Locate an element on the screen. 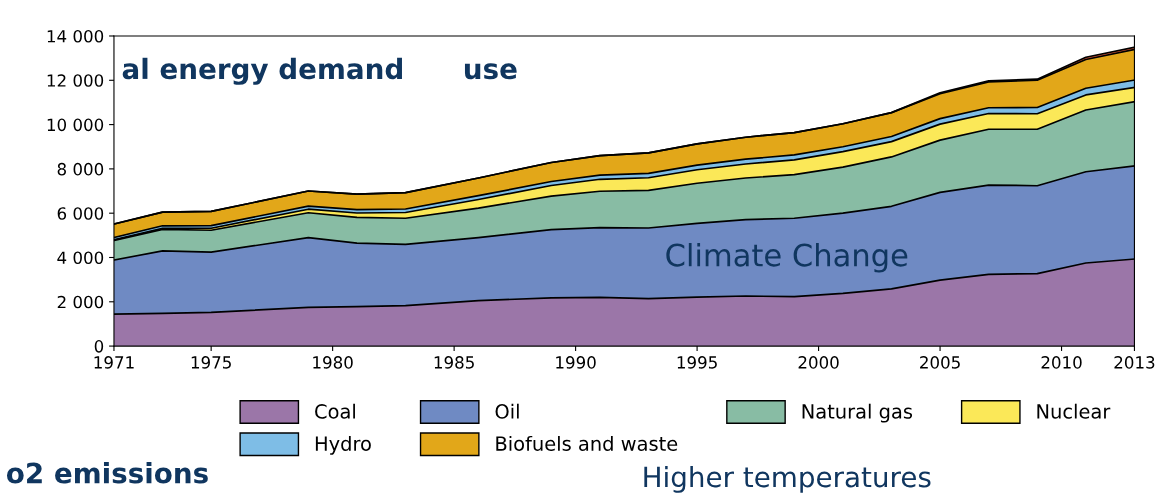 Image resolution: width=1157 pixels, height=493 pixels. y-tick-label: 8 000 is located at coordinates (80, 169).